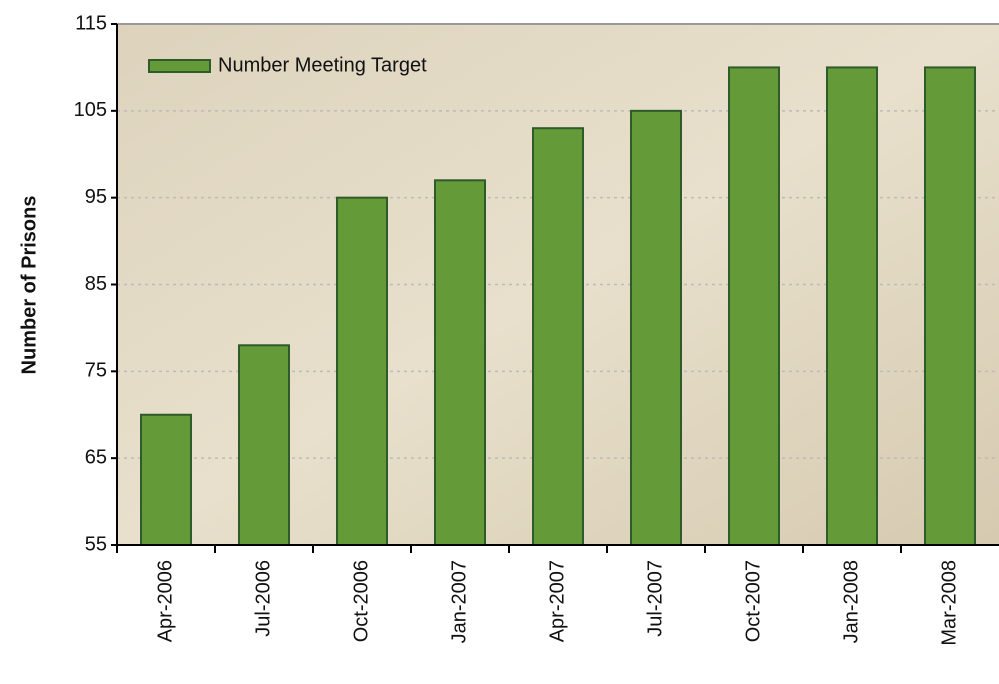 The width and height of the screenshot is (999, 684). I want to click on y-tick-label: 95, so click(96, 197).